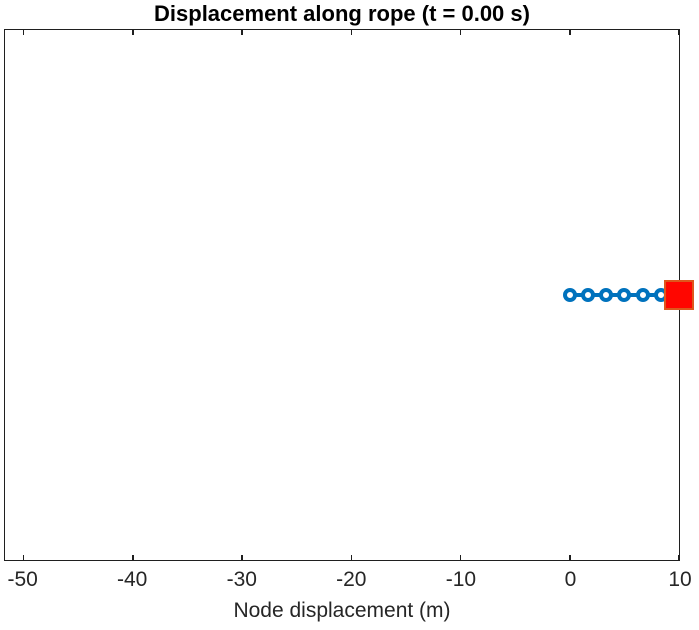  Describe the element at coordinates (241, 579) in the screenshot. I see `x-axis-tick-label: -30` at that location.